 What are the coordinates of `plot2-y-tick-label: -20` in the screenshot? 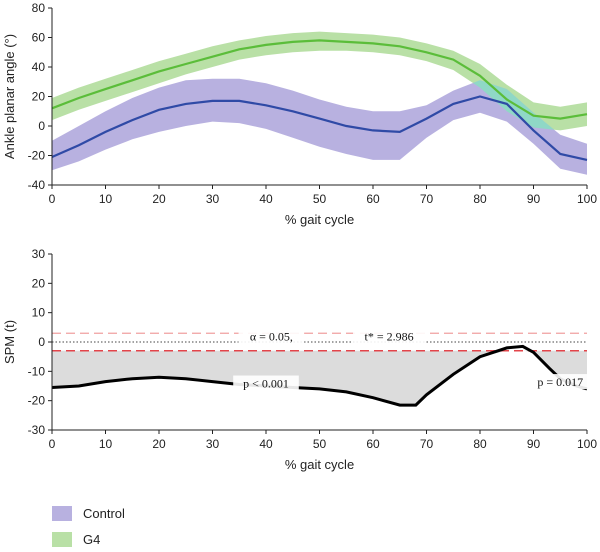 It's located at (37, 401).